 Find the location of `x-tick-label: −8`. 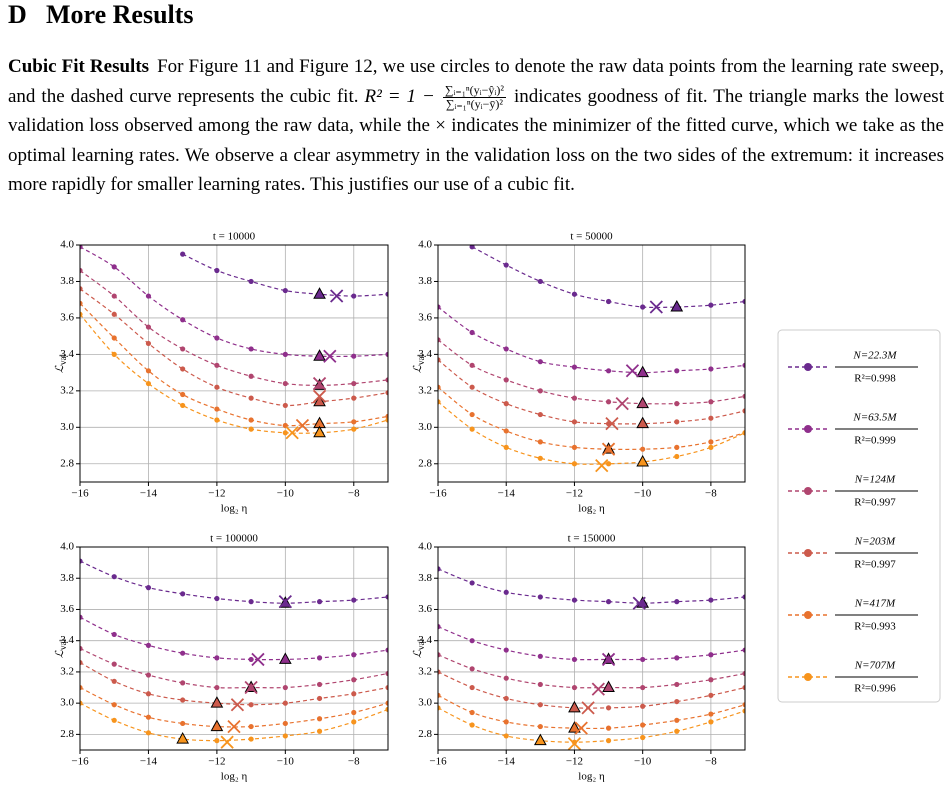

x-tick-label: −8 is located at coordinates (711, 762).